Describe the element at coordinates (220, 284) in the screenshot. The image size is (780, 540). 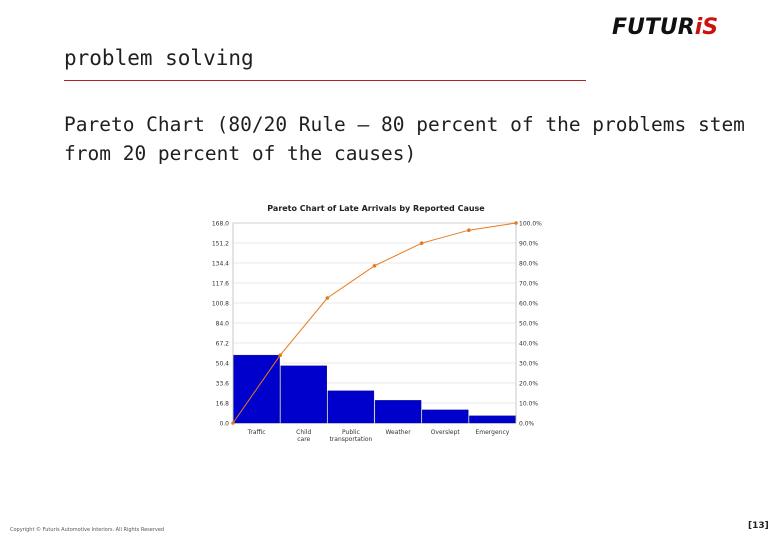
I see `y-tick-label: 117.6` at that location.